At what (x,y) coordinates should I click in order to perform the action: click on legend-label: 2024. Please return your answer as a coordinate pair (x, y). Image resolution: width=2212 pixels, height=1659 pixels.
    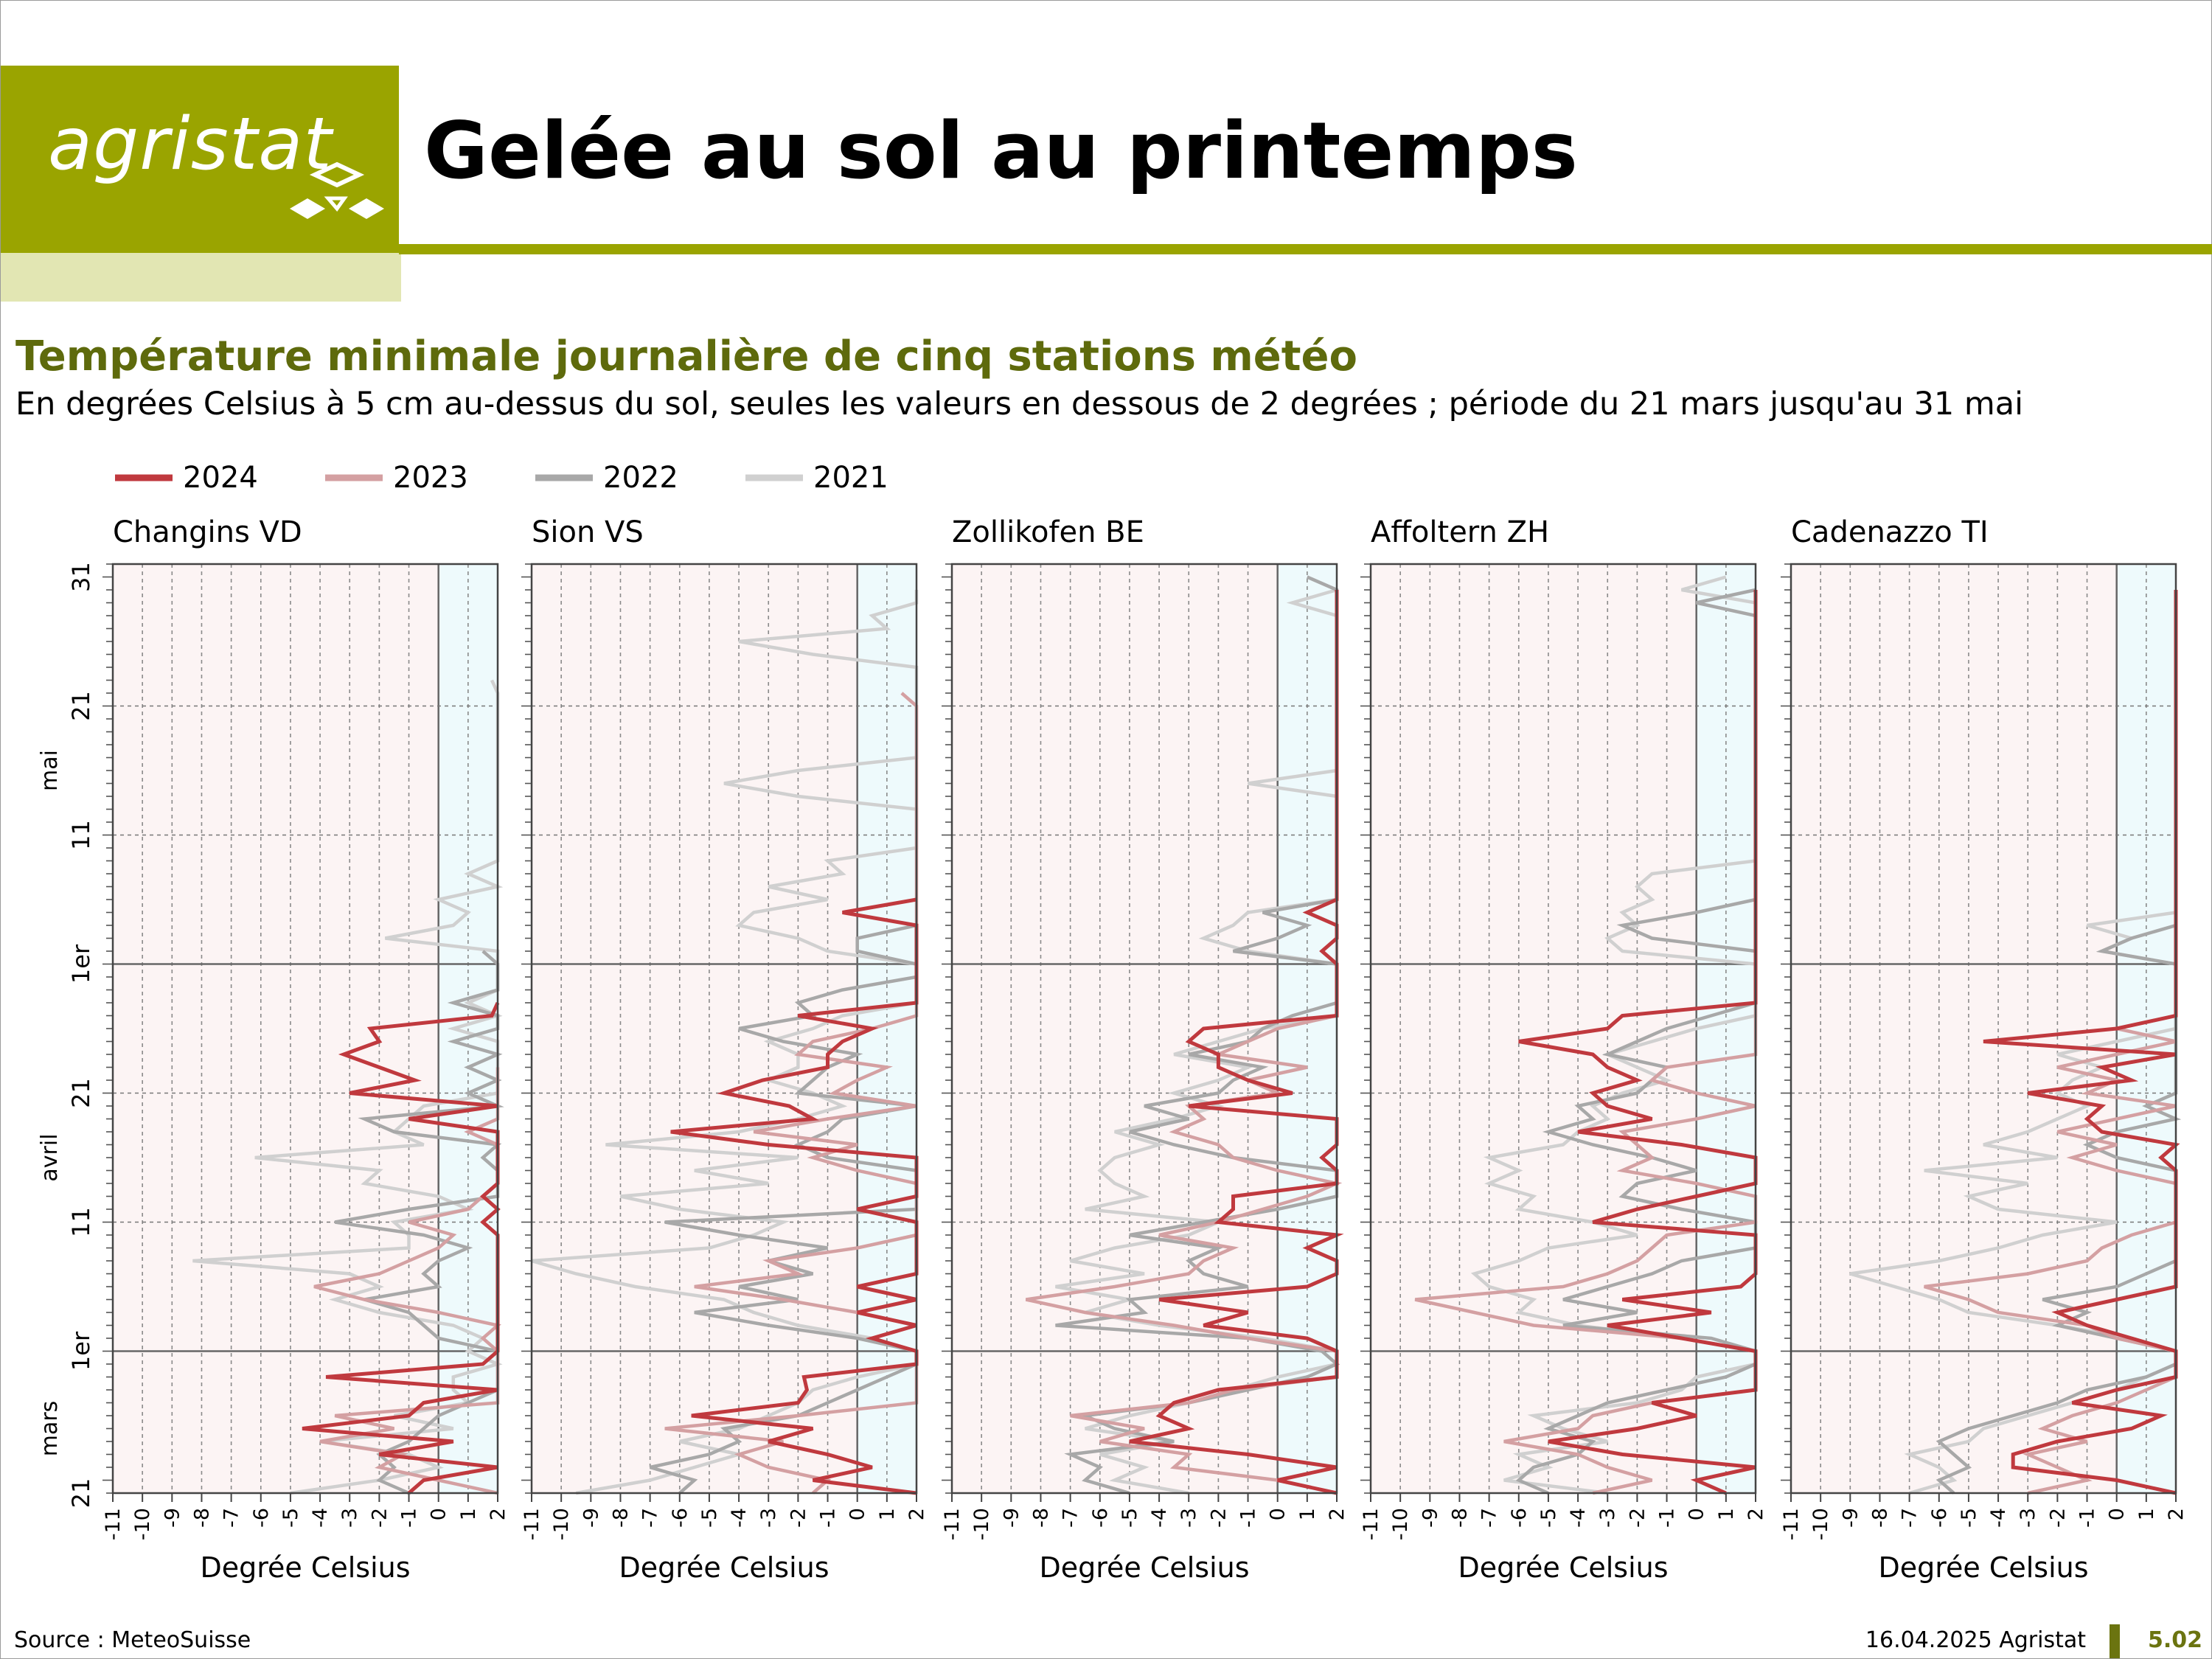
    Looking at the image, I should click on (220, 478).